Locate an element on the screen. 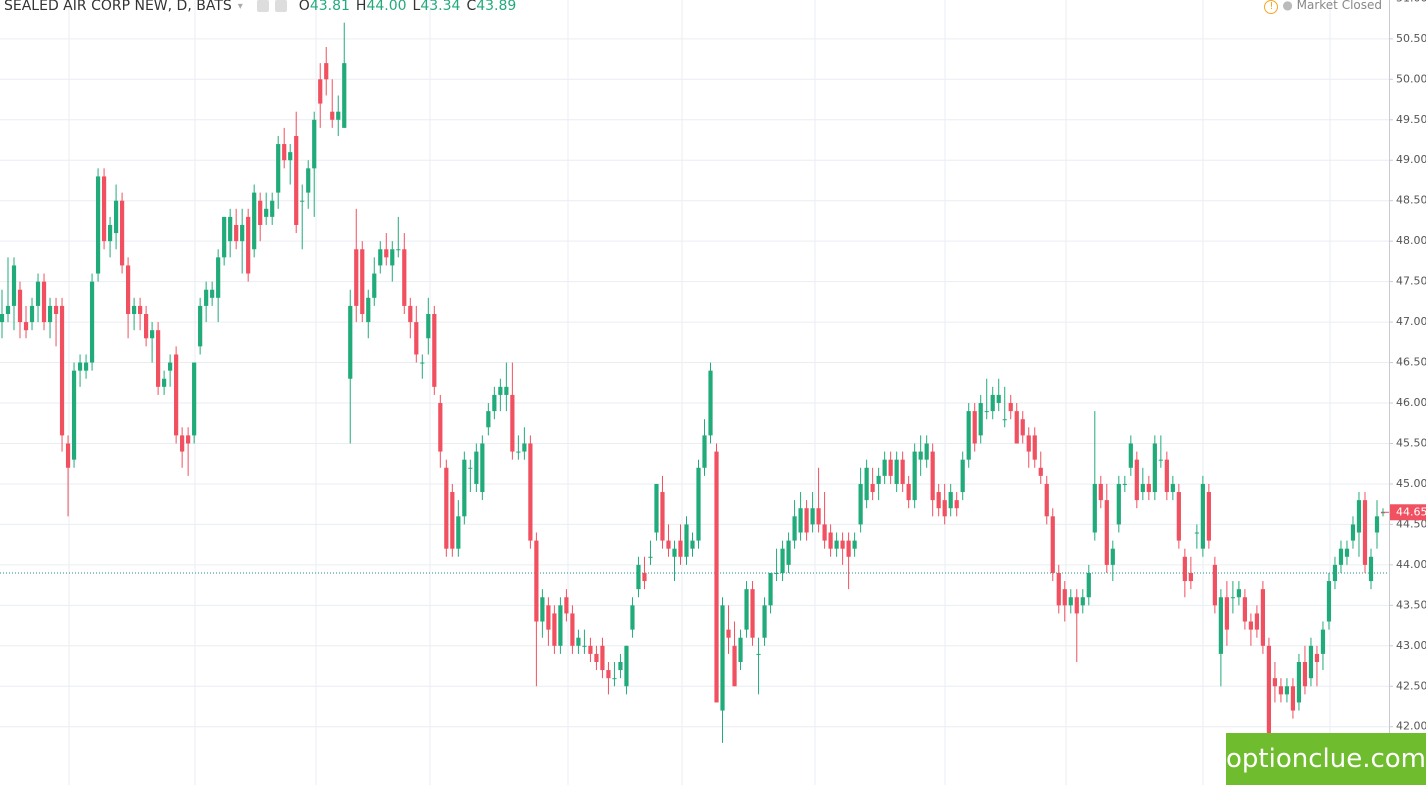  settings-icon is located at coordinates (280, 6).